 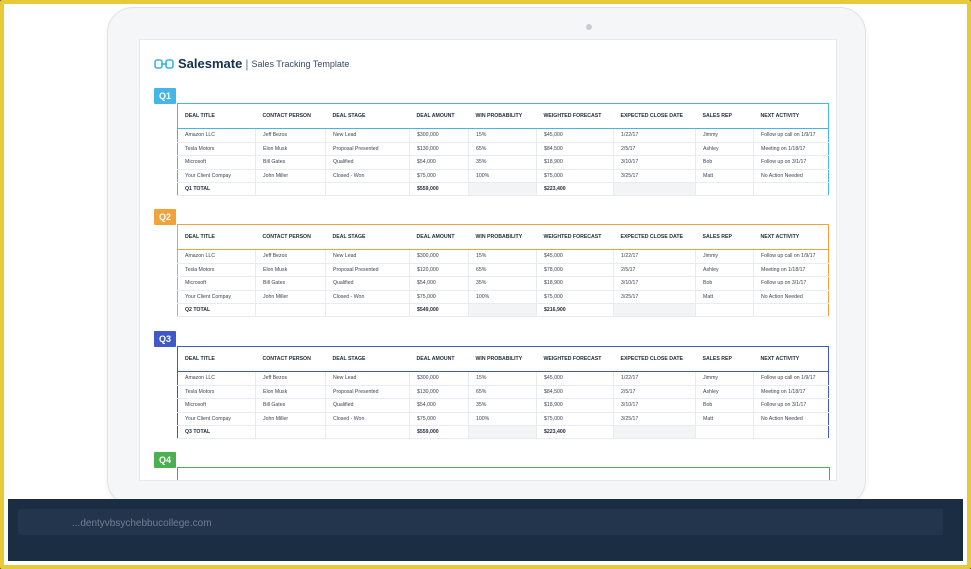 What do you see at coordinates (502, 297) in the screenshot?
I see `table-cell: 100%` at bounding box center [502, 297].